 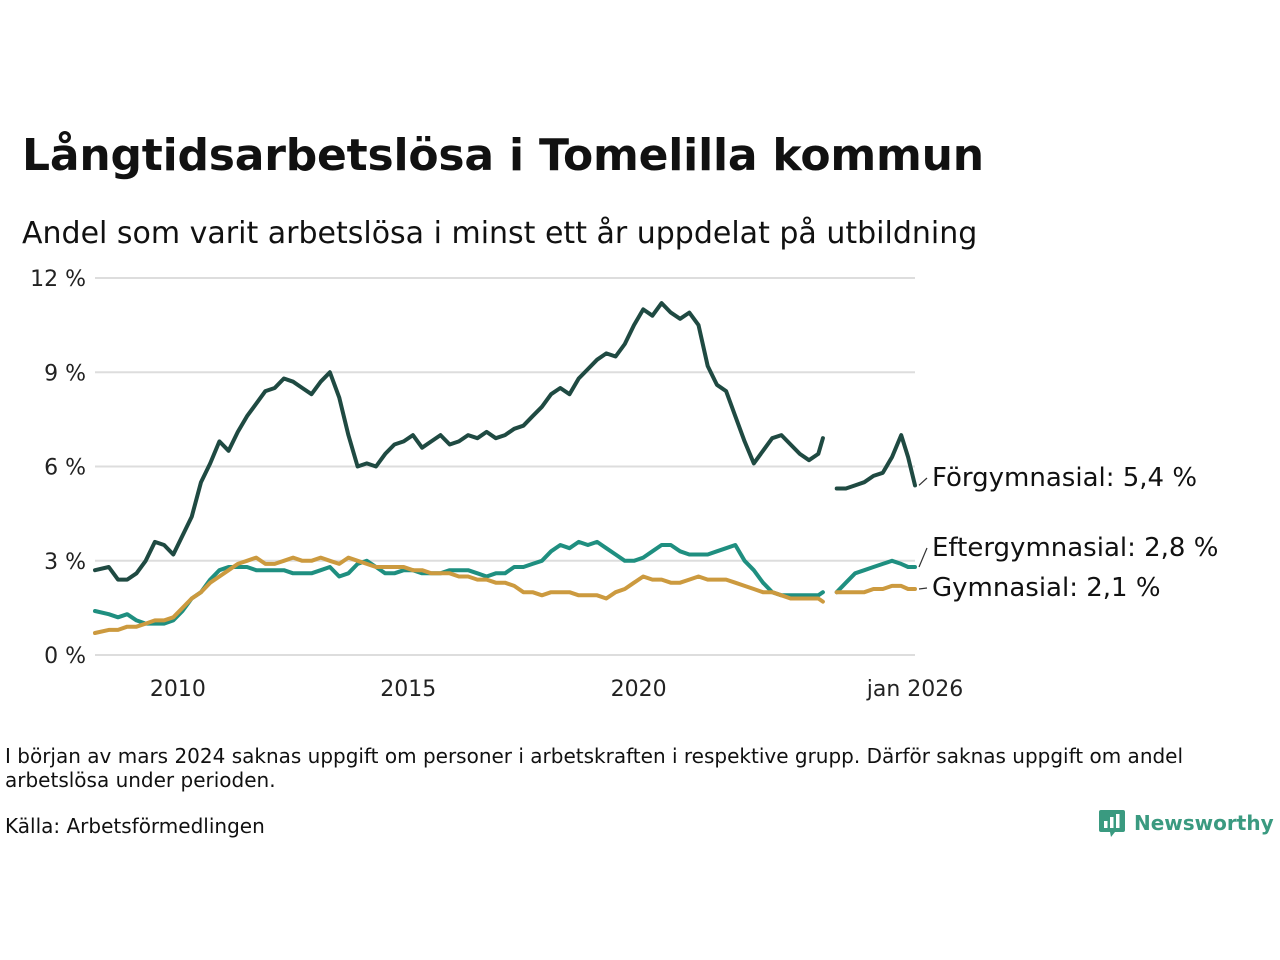 What do you see at coordinates (1112, 823) in the screenshot?
I see `bar-chart-logo-icon` at bounding box center [1112, 823].